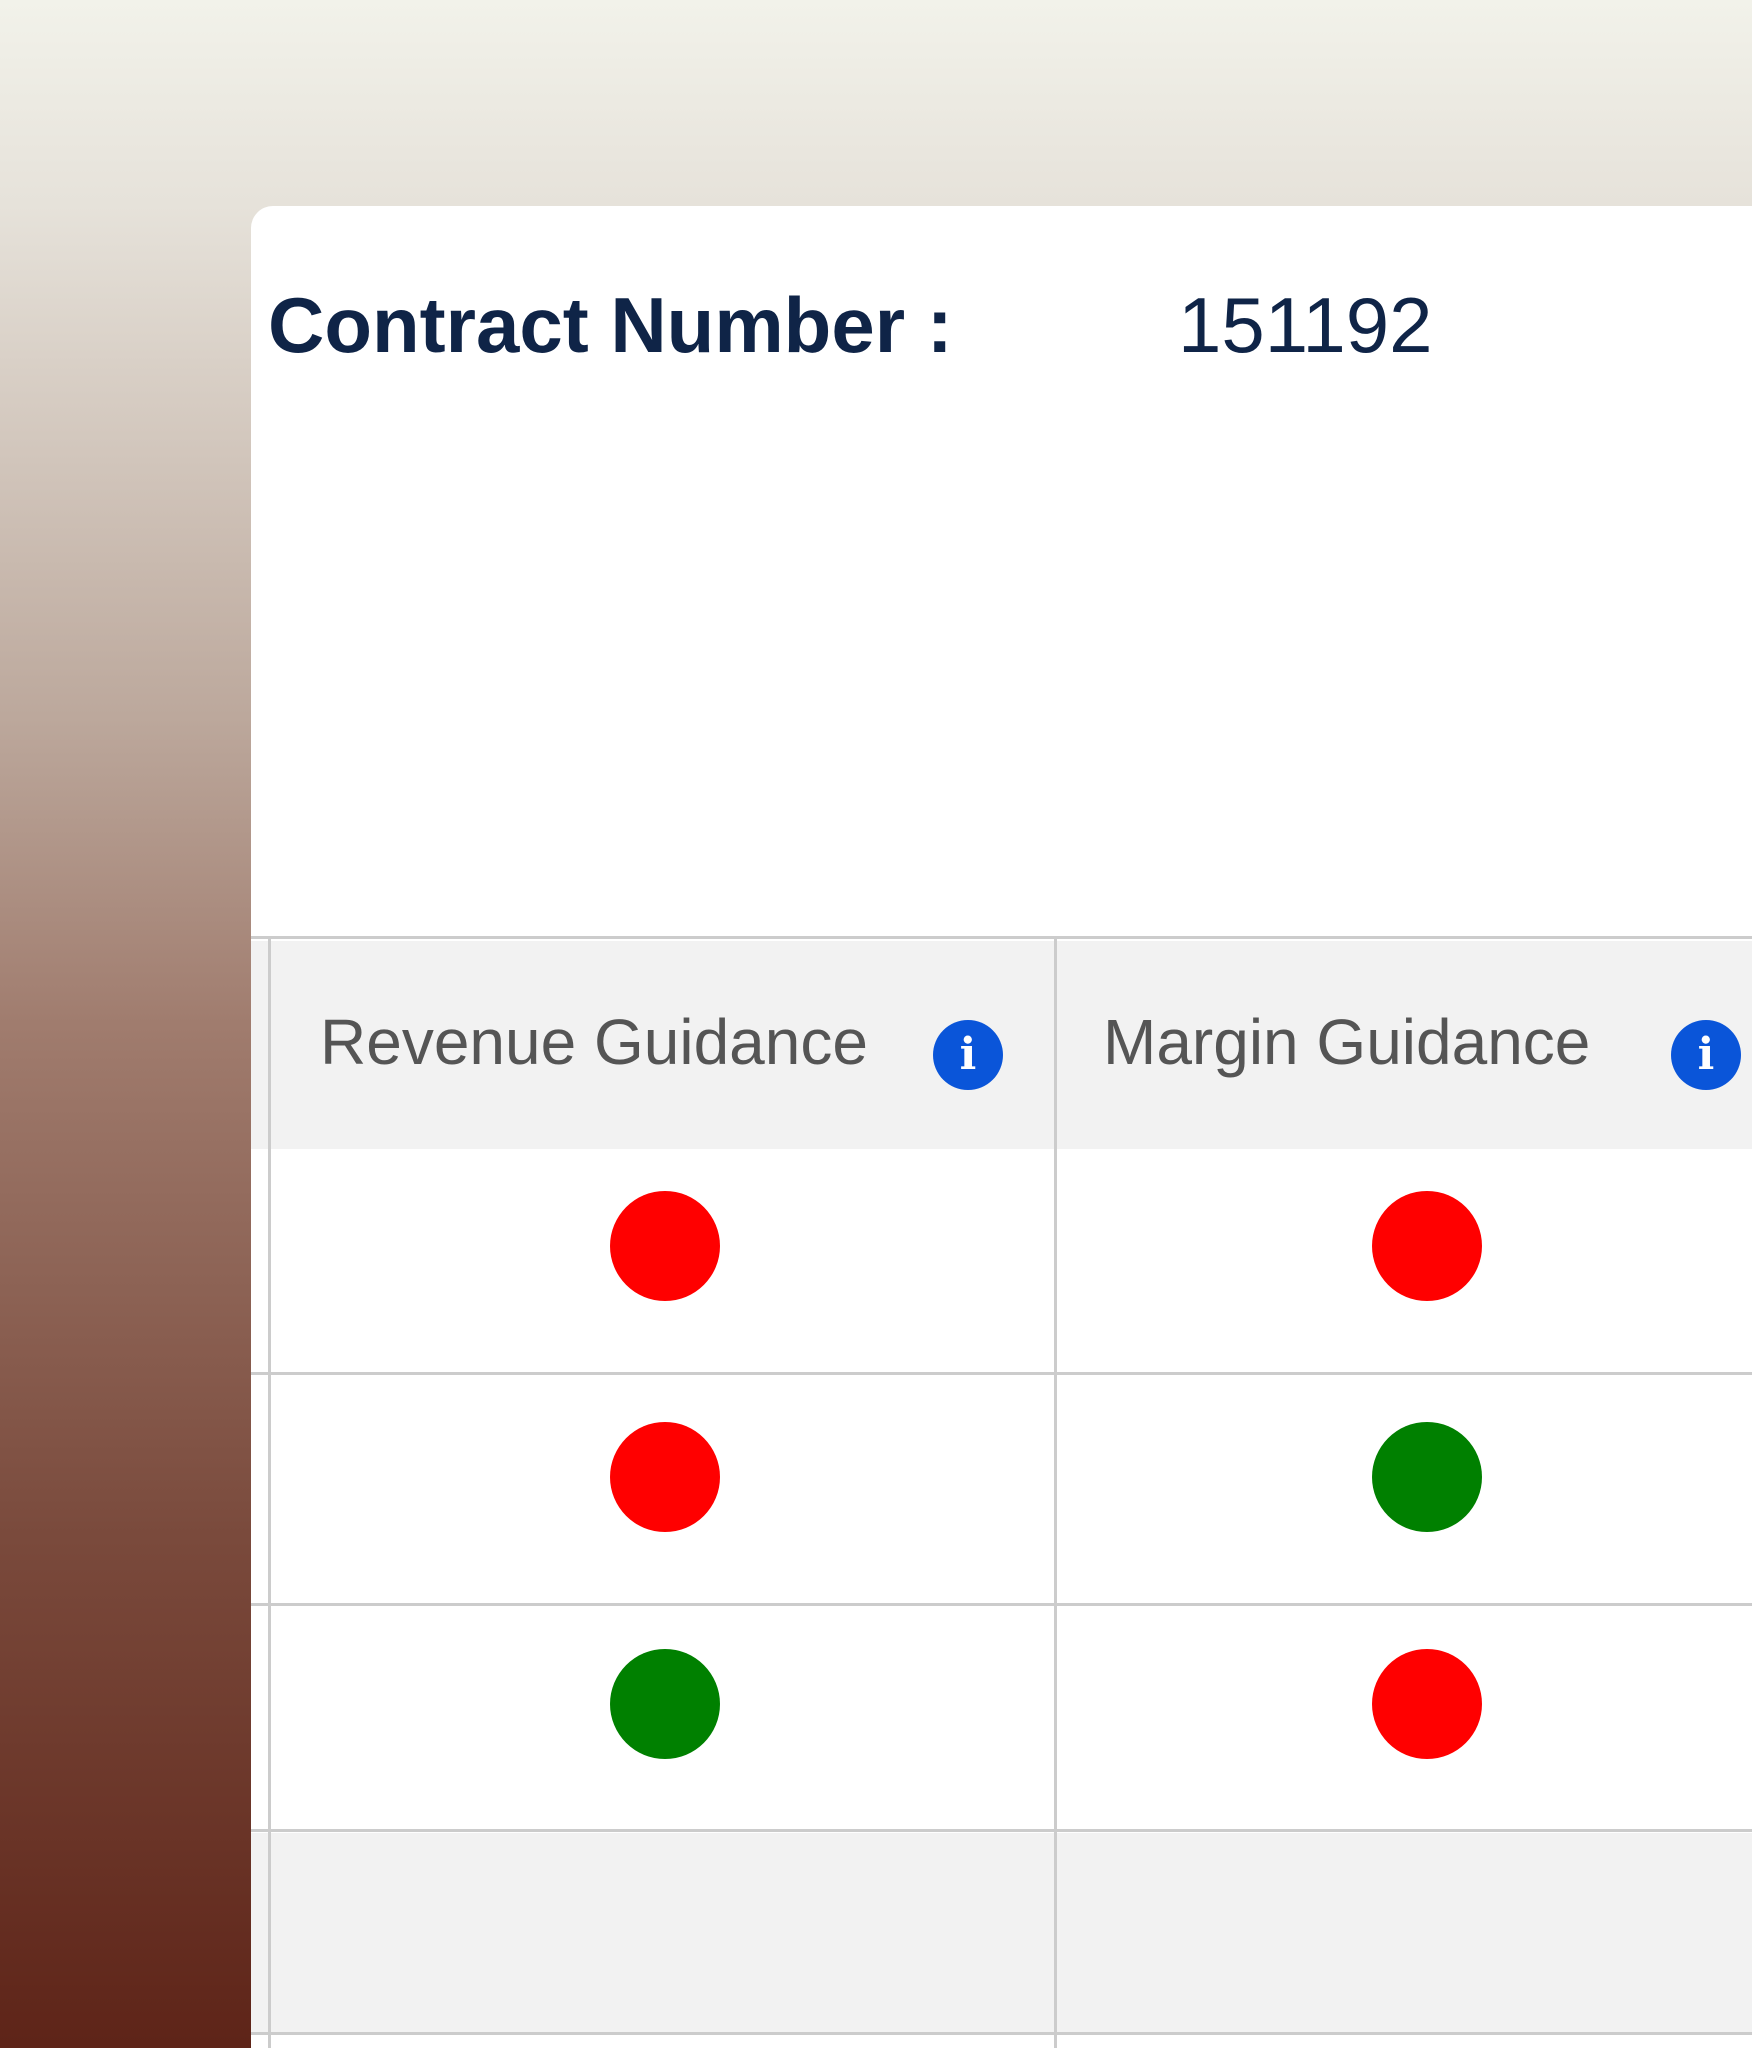  What do you see at coordinates (1427, 1477) in the screenshot?
I see `margin-status-dot-green` at bounding box center [1427, 1477].